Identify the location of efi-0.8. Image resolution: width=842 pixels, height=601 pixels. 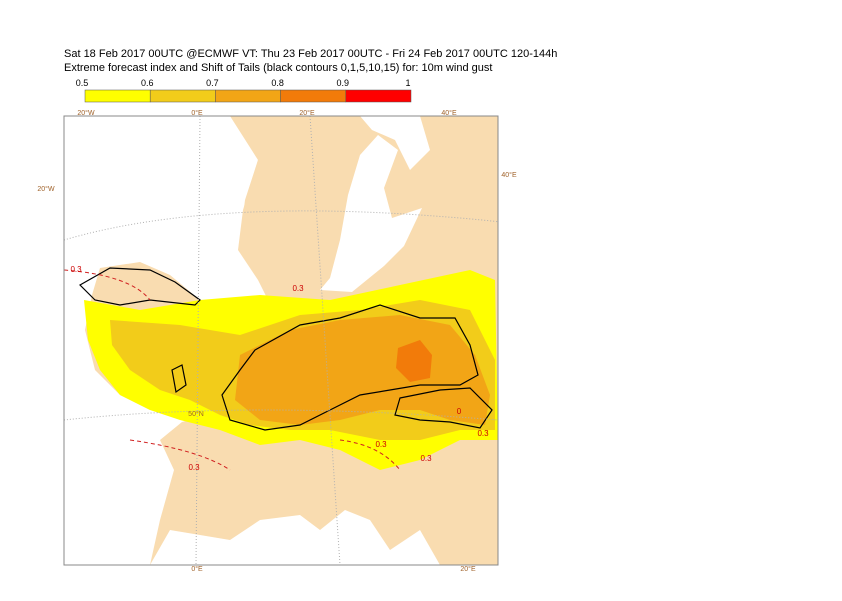
(414, 361).